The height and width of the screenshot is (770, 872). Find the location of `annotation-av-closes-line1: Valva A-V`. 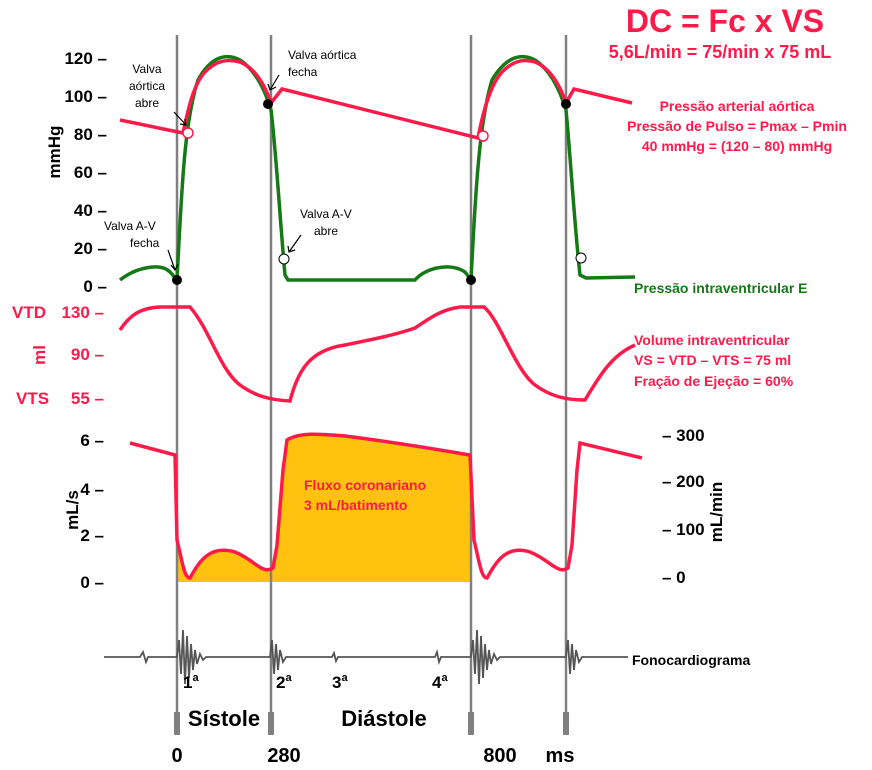

annotation-av-closes-line1: Valva A-V is located at coordinates (130, 226).